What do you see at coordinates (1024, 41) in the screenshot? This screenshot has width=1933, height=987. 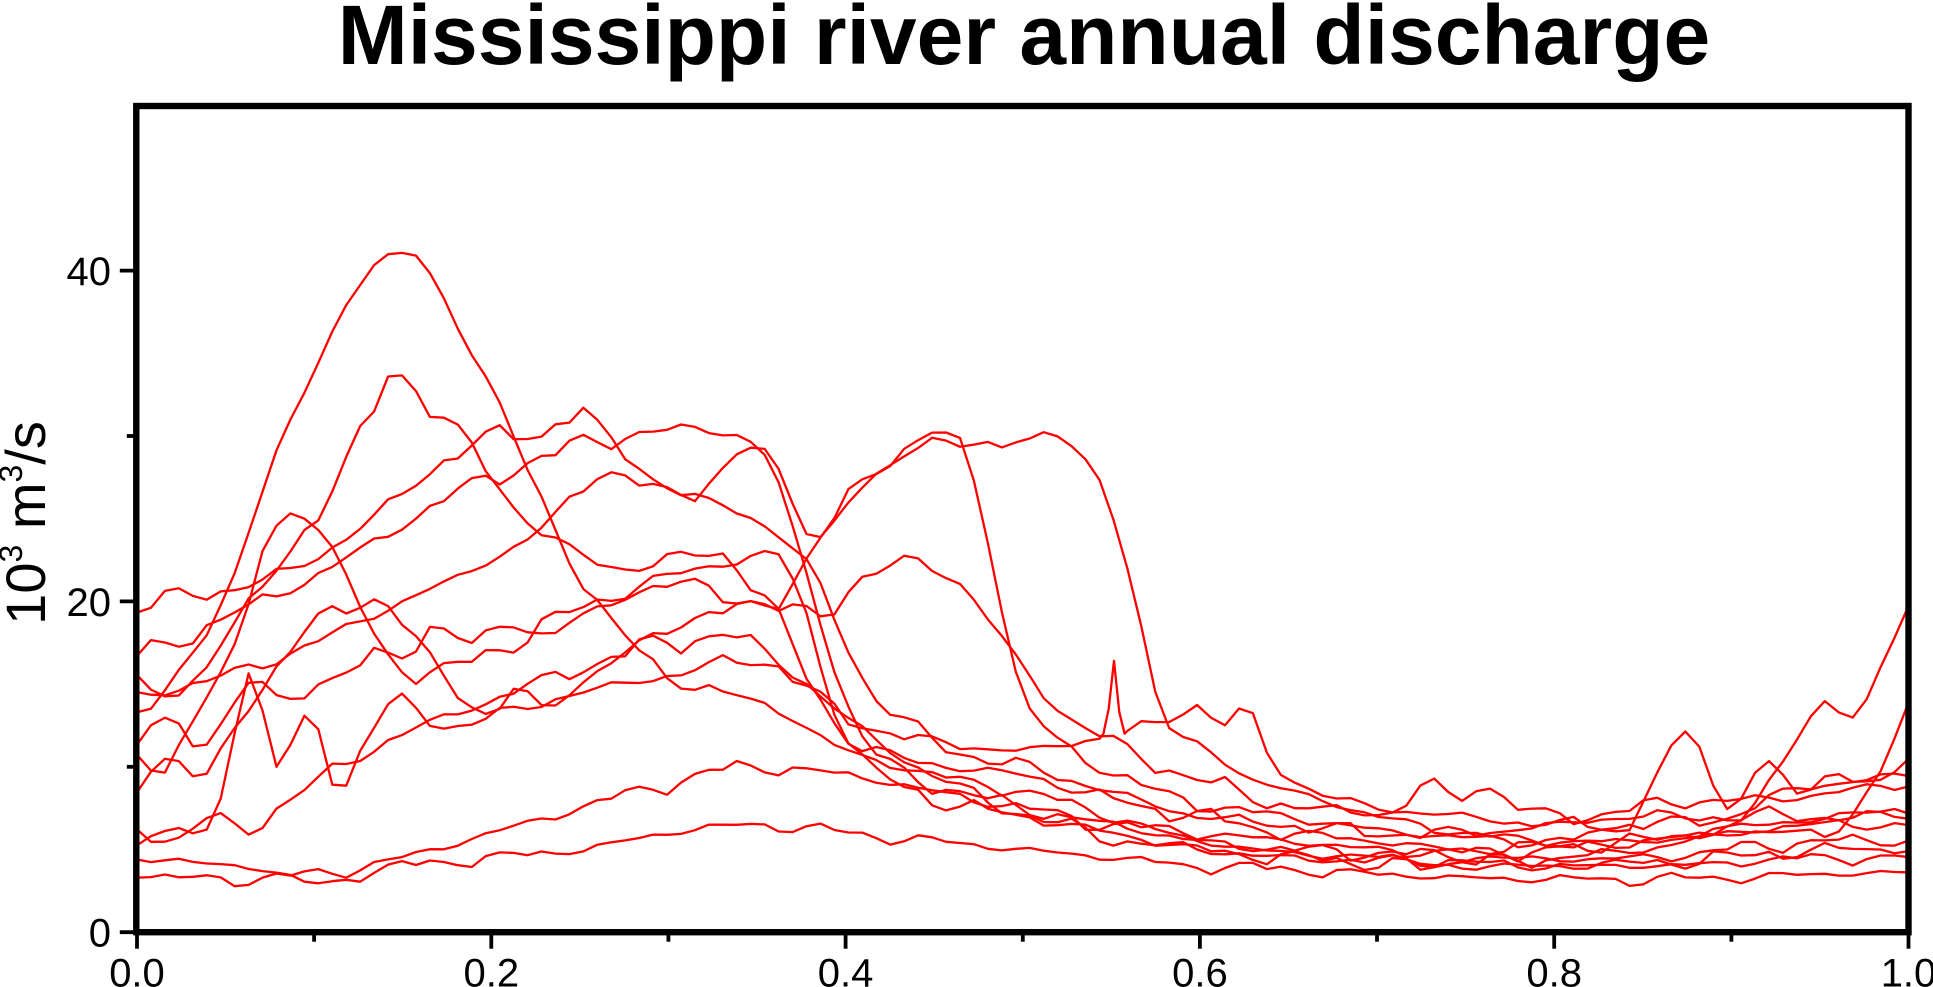 I see `svg-text:Mississippi river annual disch: Mississippi river annual discharge` at bounding box center [1024, 41].